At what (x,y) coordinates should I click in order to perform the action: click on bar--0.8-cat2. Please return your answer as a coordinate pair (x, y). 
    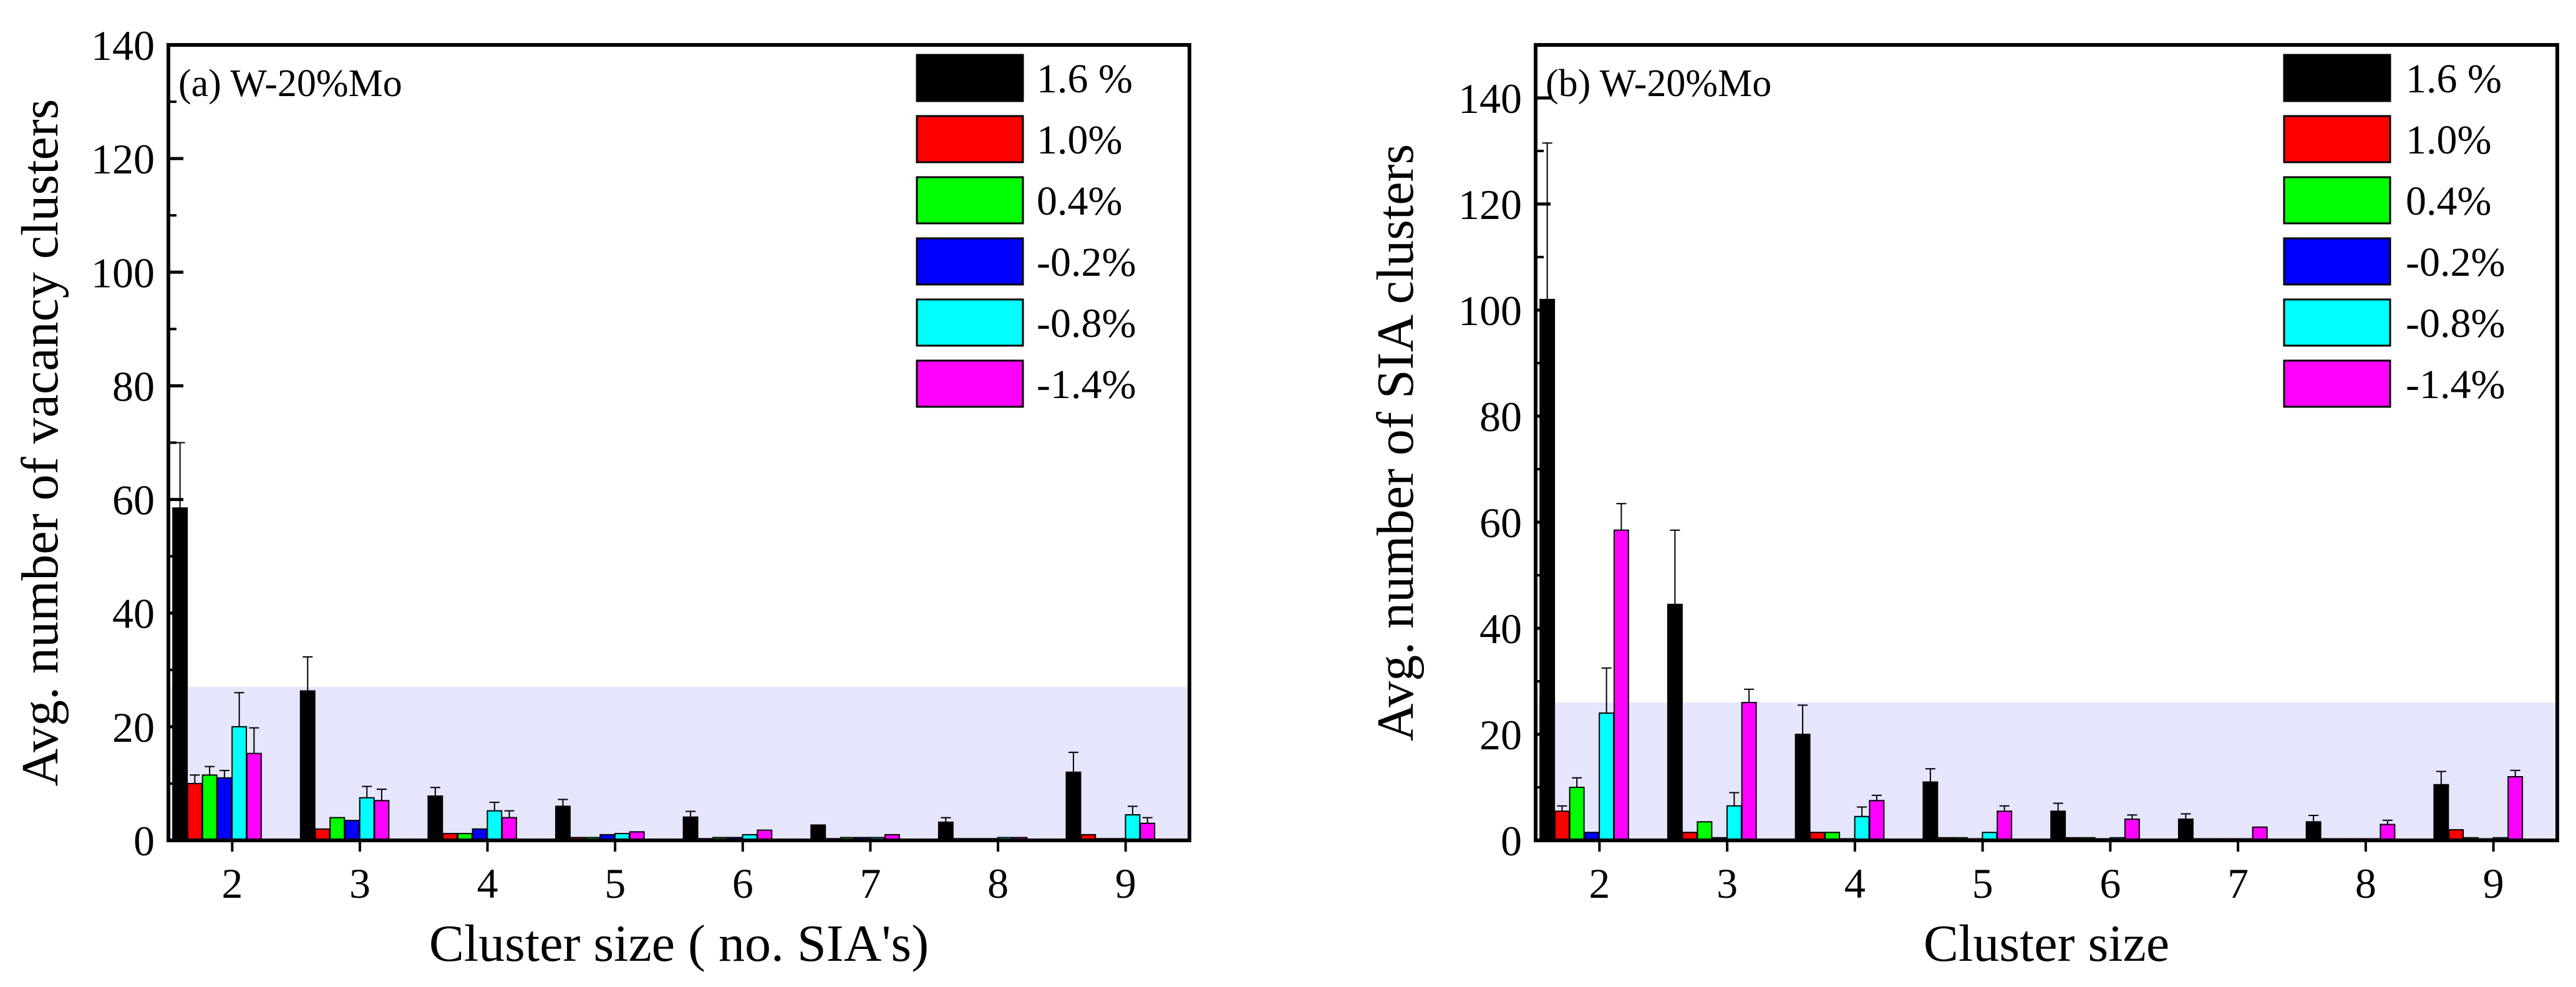
    Looking at the image, I should click on (1607, 776).